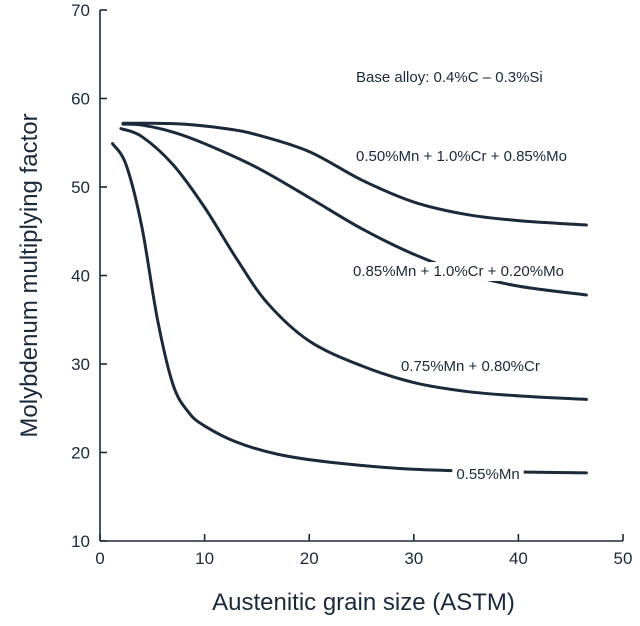 The height and width of the screenshot is (626, 640). What do you see at coordinates (413, 558) in the screenshot?
I see `x-tick-label: 30` at bounding box center [413, 558].